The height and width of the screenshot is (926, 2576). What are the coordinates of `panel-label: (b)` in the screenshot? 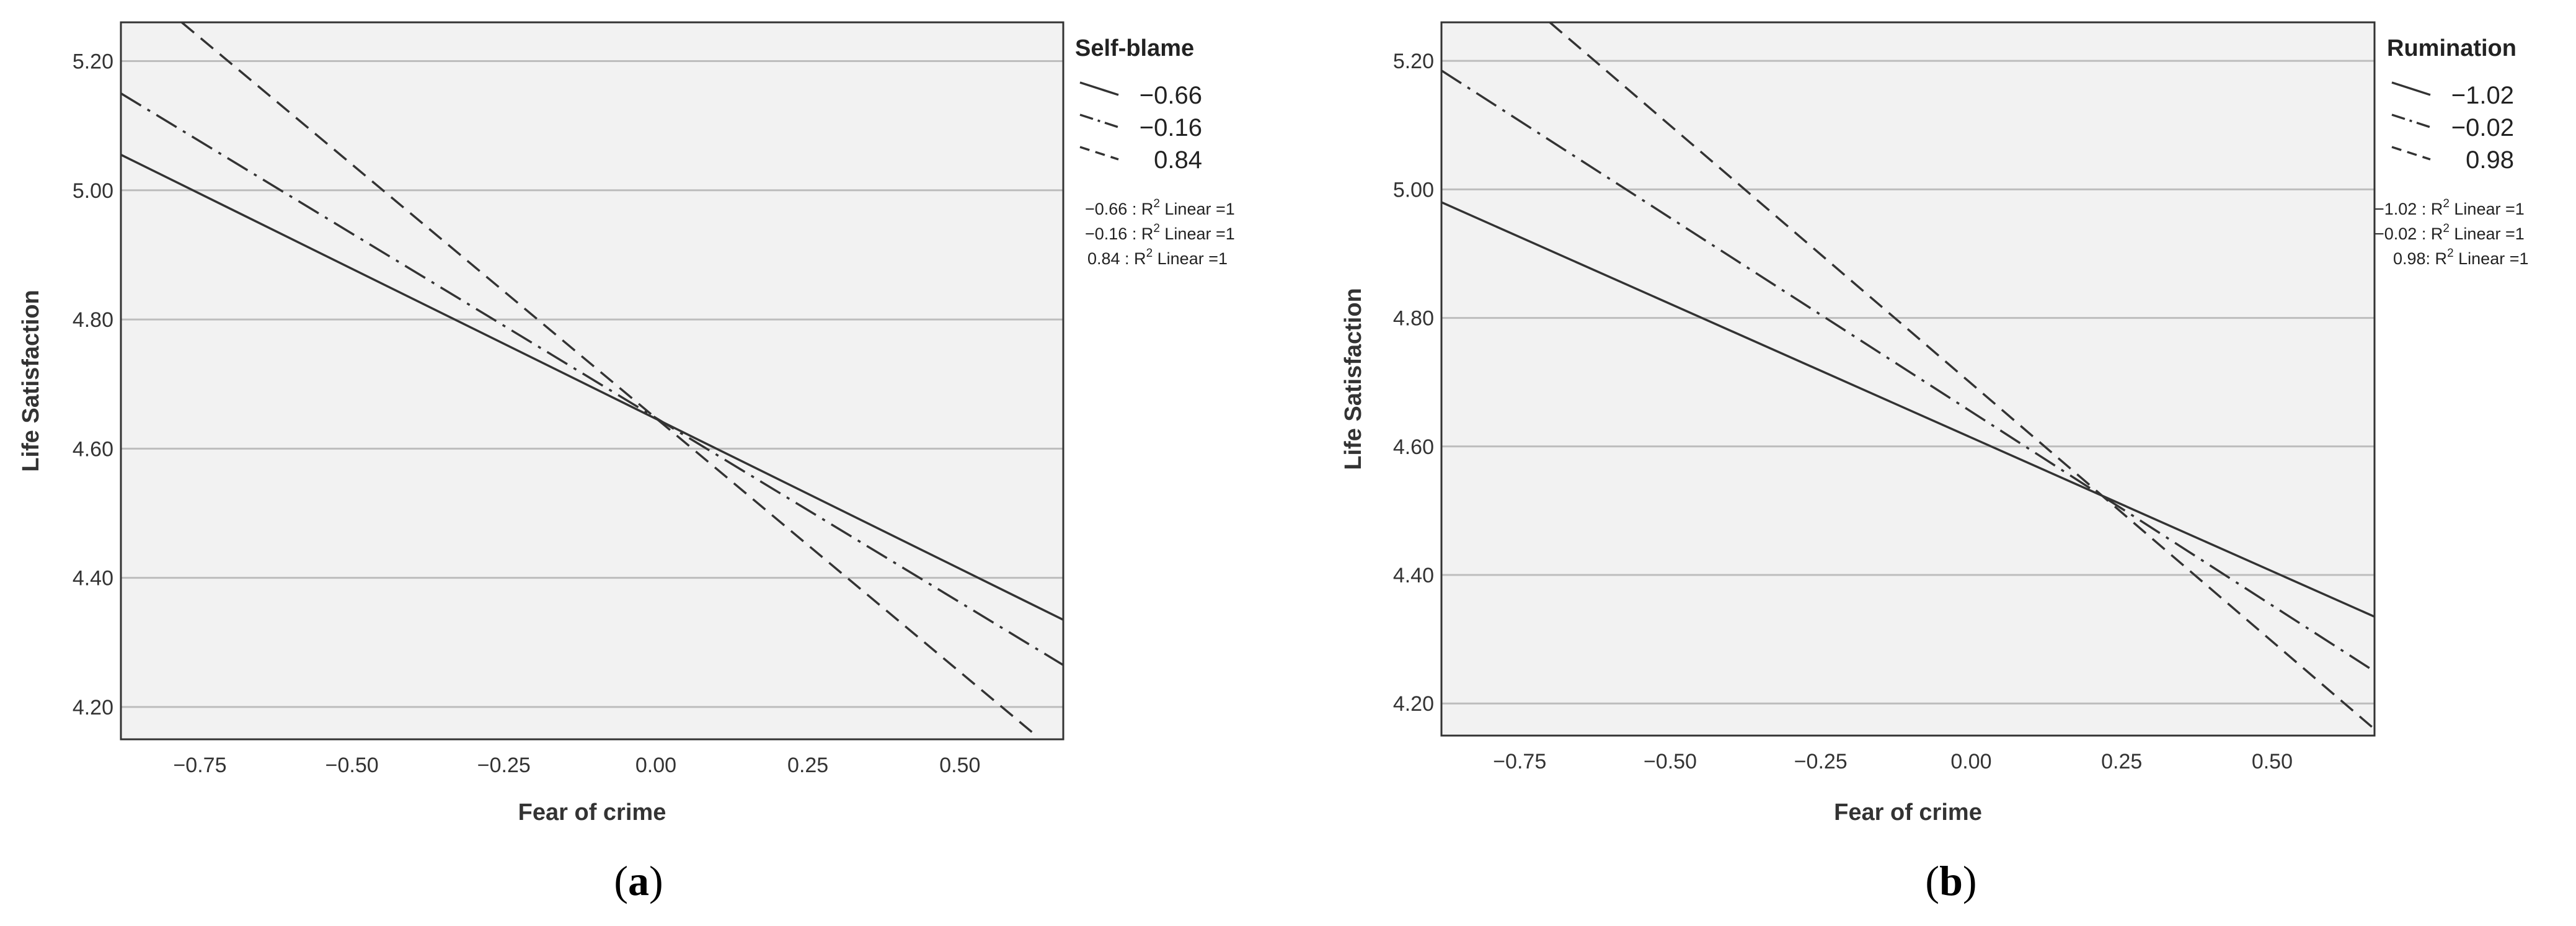 It's located at (1950, 881).